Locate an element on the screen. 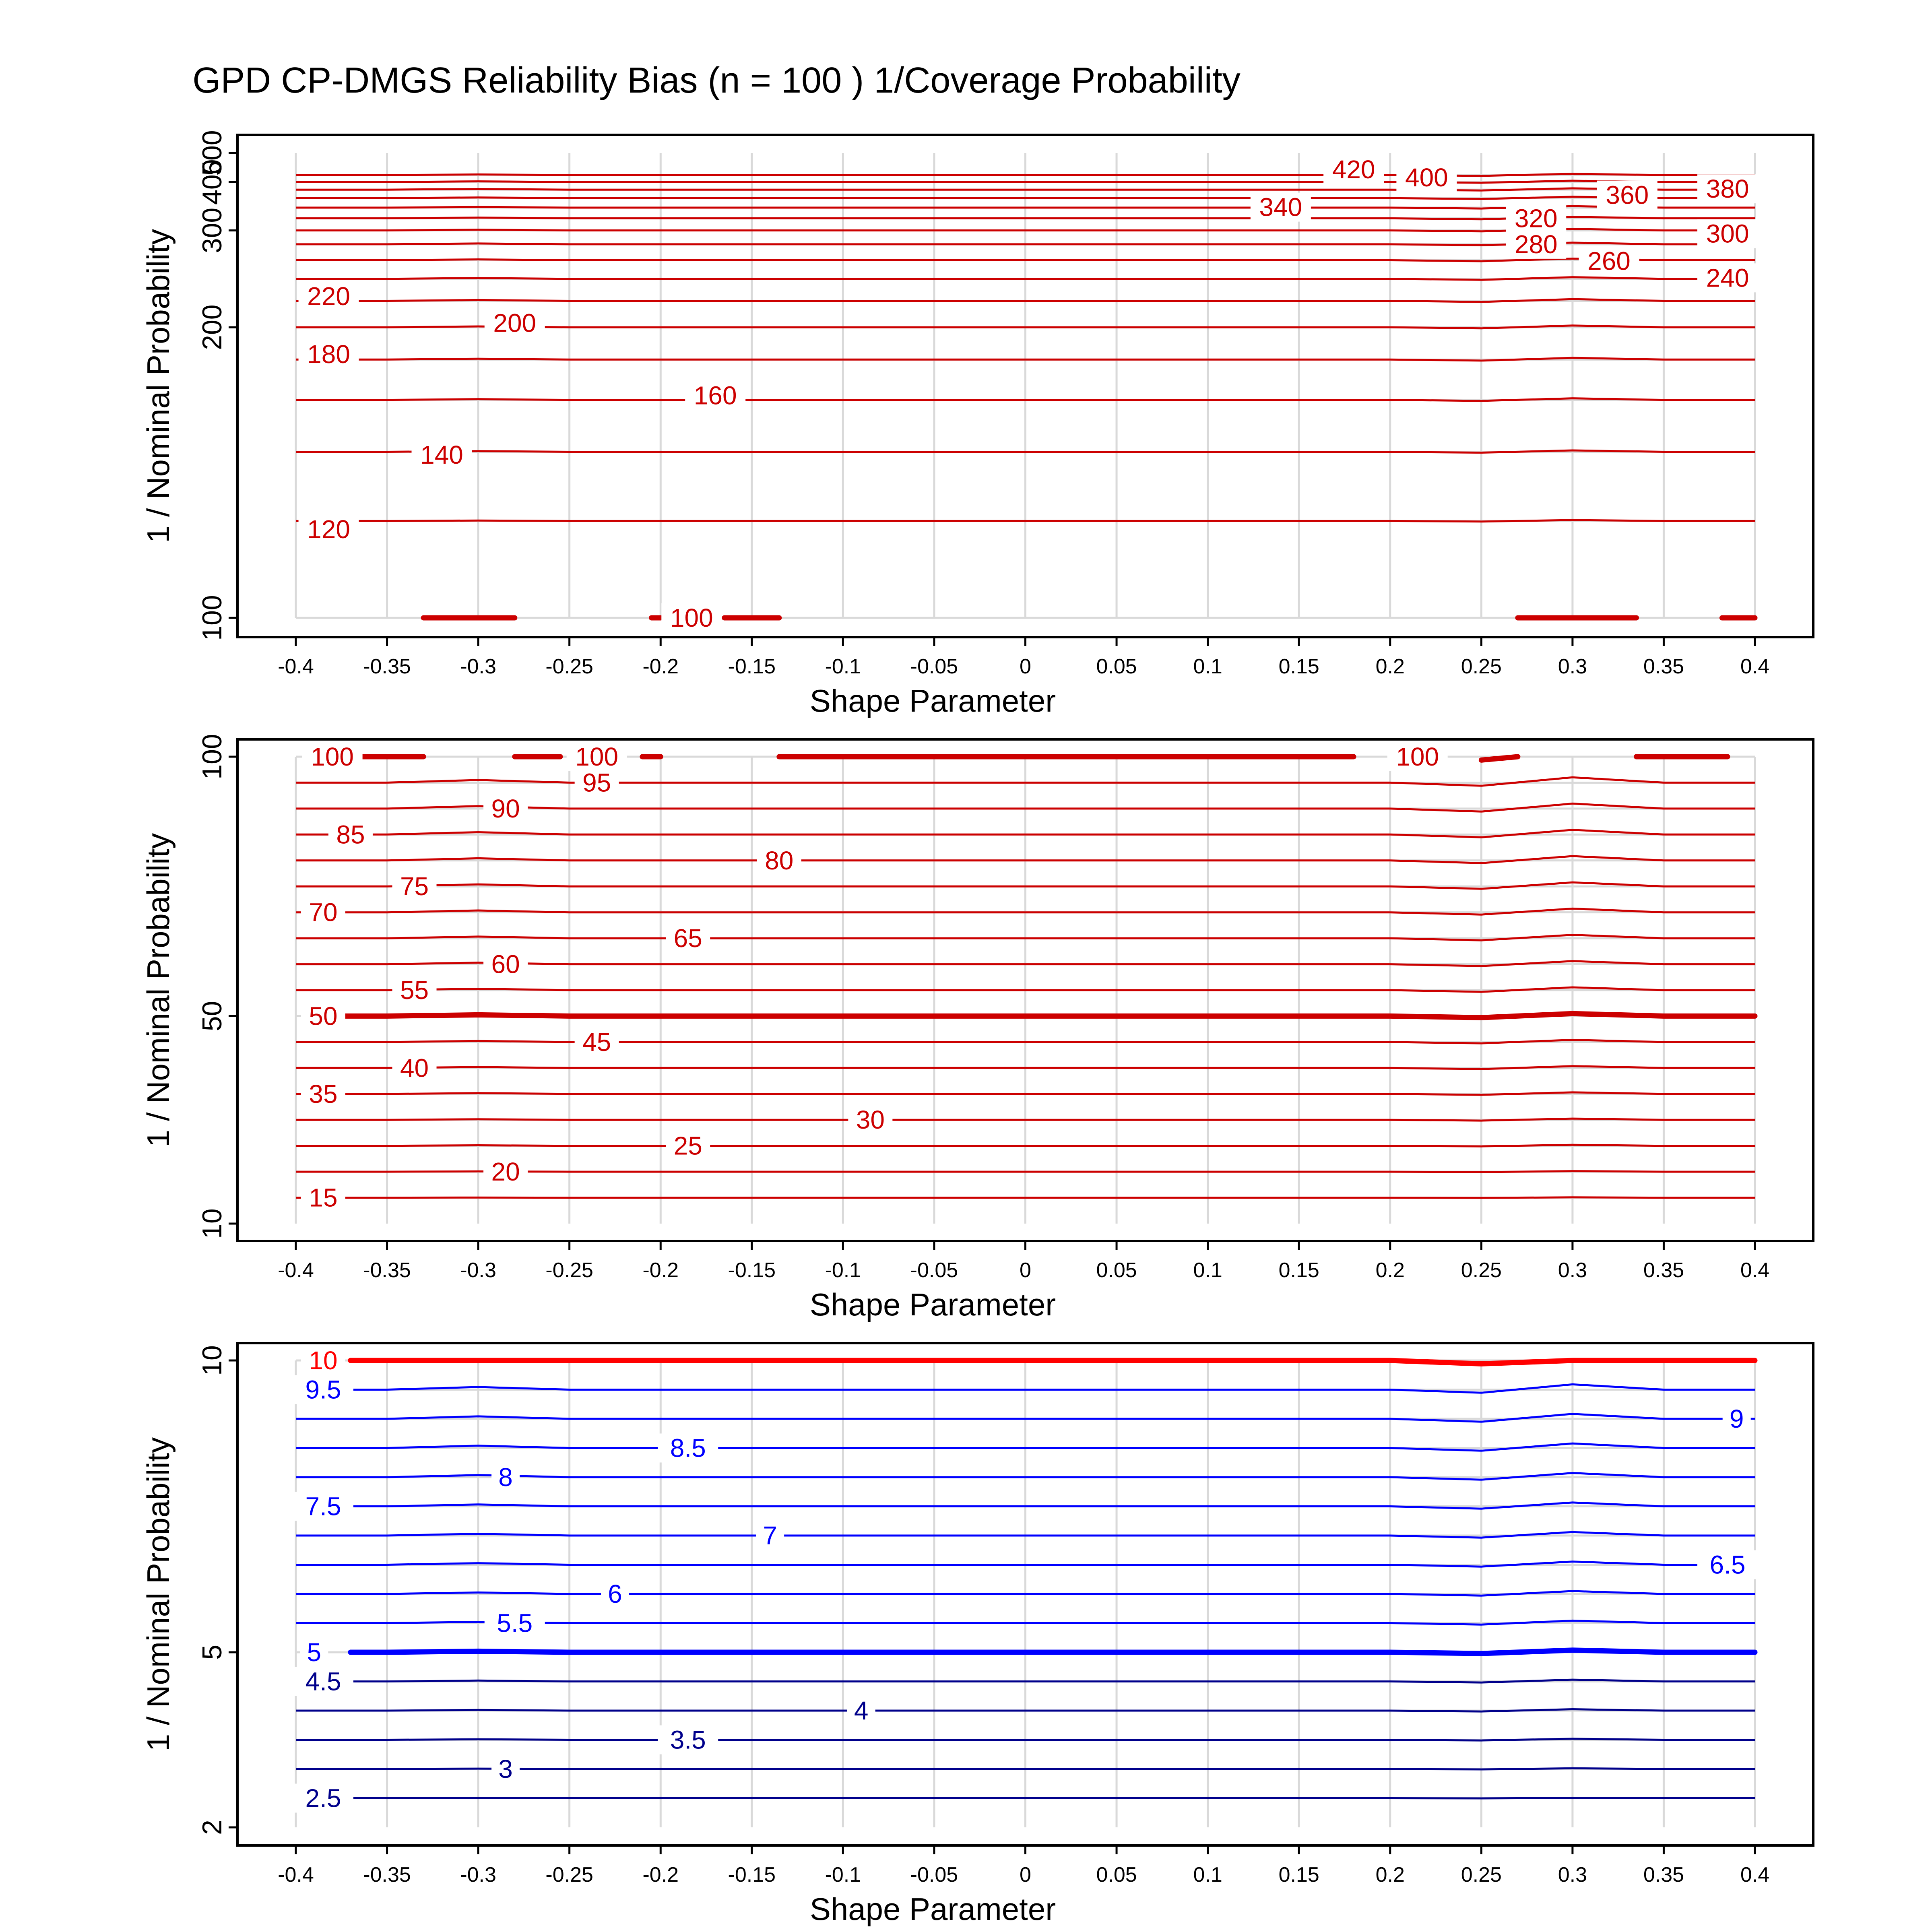 This screenshot has height=1932, width=1932. contour-label: 55 is located at coordinates (414, 990).